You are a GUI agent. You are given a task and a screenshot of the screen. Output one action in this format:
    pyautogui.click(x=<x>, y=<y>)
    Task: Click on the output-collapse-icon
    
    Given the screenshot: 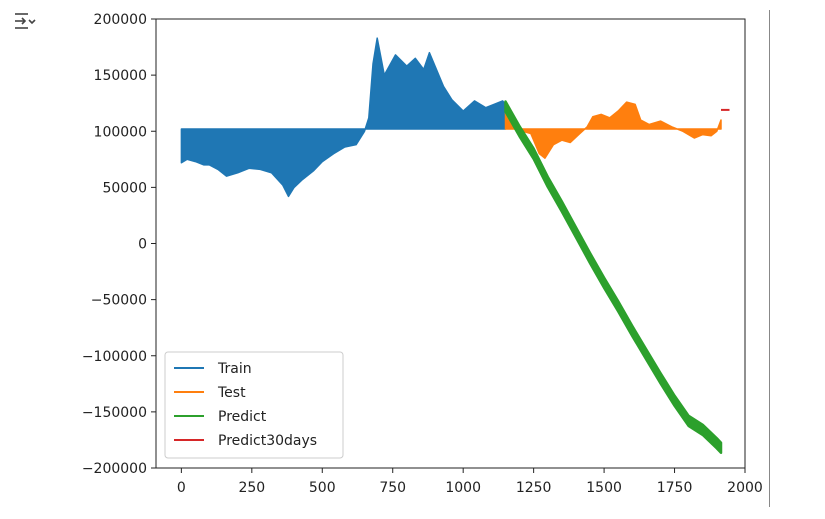 What is the action you would take?
    pyautogui.click(x=25, y=21)
    